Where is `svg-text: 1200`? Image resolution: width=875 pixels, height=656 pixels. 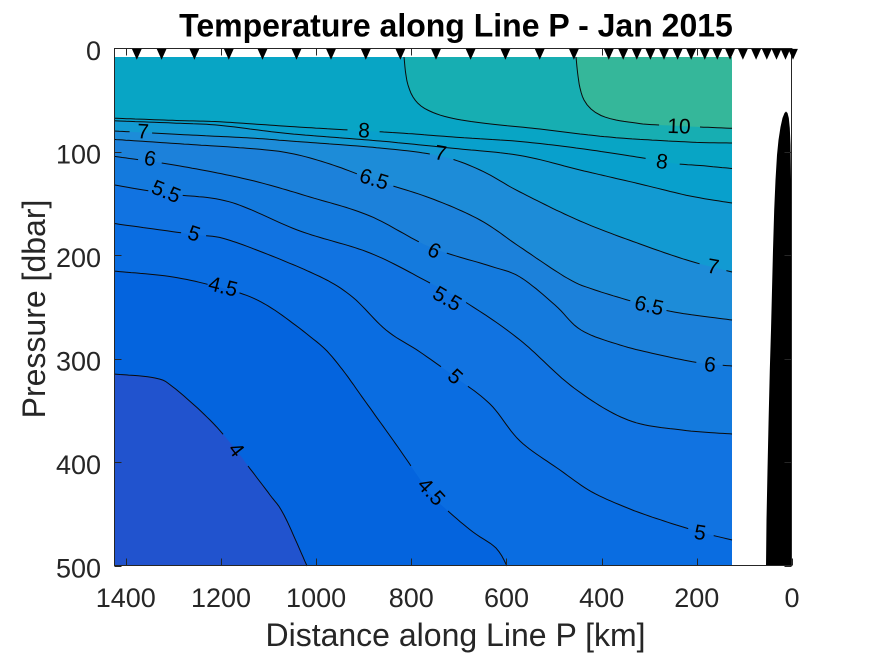 svg-text: 1200 is located at coordinates (221, 598).